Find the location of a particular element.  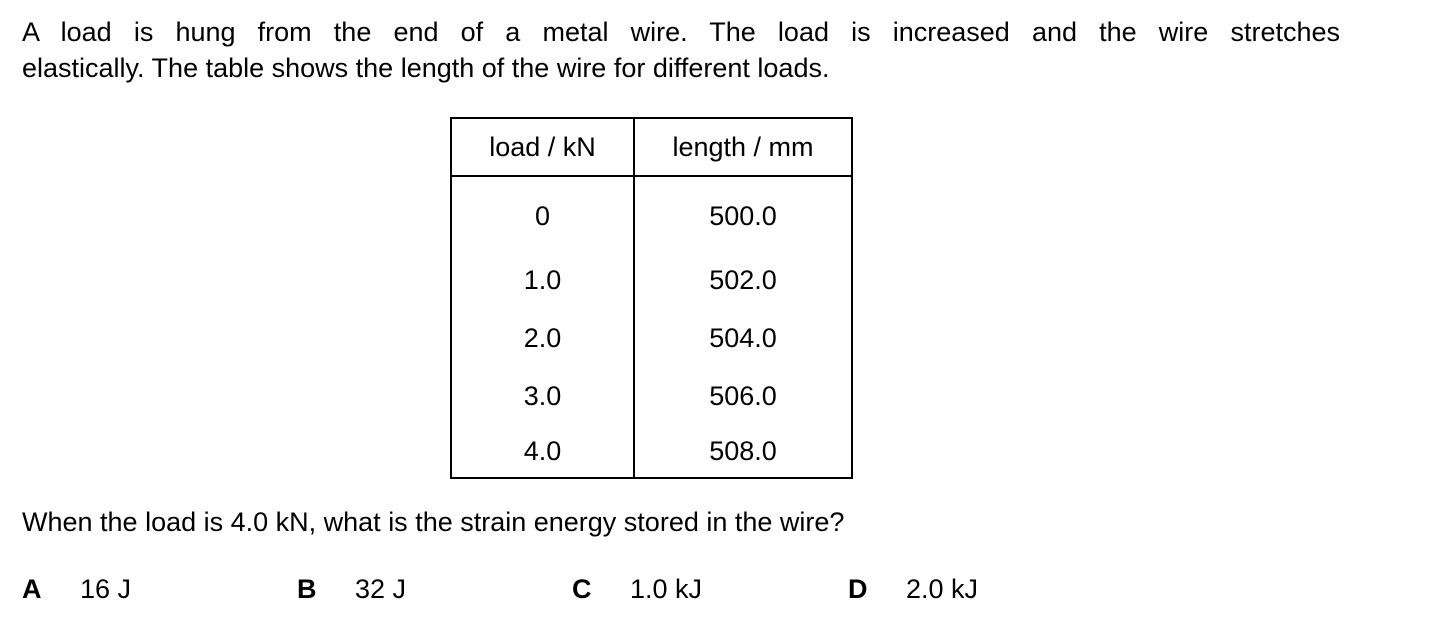

table-row: 1.0 502.0 is located at coordinates (651, 280).